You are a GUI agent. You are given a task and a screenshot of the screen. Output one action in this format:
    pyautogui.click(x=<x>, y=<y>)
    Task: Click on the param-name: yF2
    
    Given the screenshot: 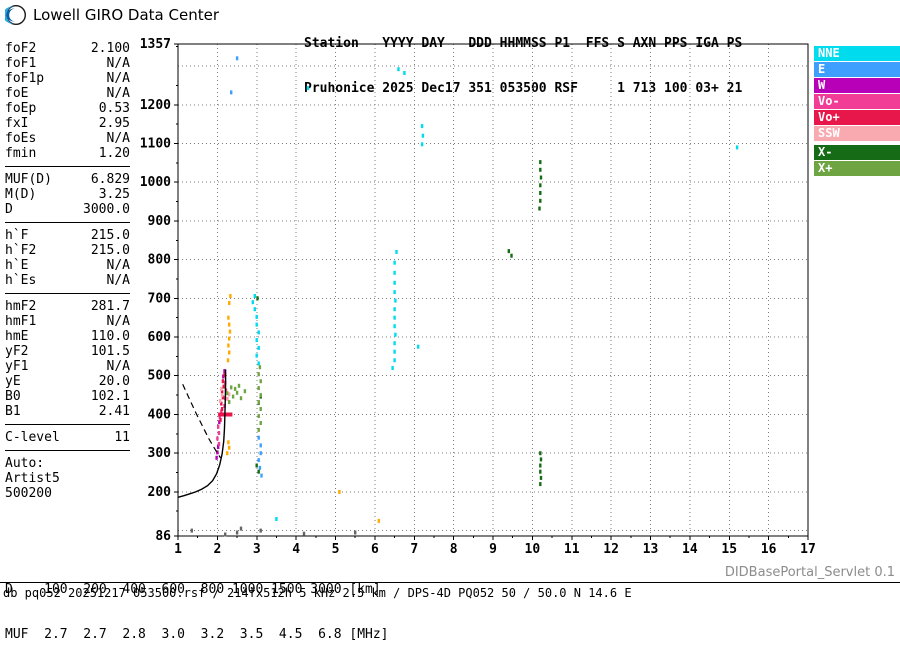 What is the action you would take?
    pyautogui.click(x=17, y=351)
    